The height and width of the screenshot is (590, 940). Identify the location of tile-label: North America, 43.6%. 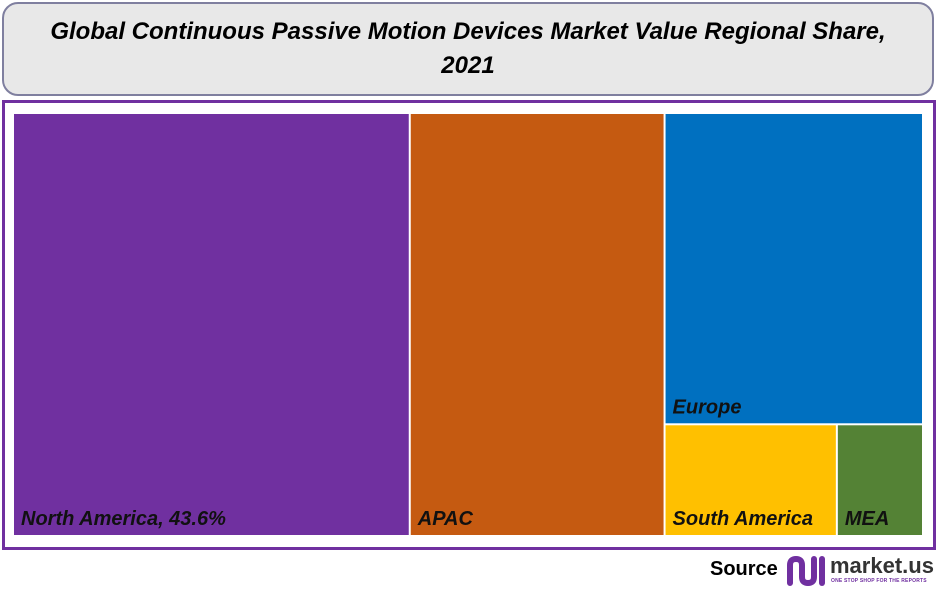
(123, 519).